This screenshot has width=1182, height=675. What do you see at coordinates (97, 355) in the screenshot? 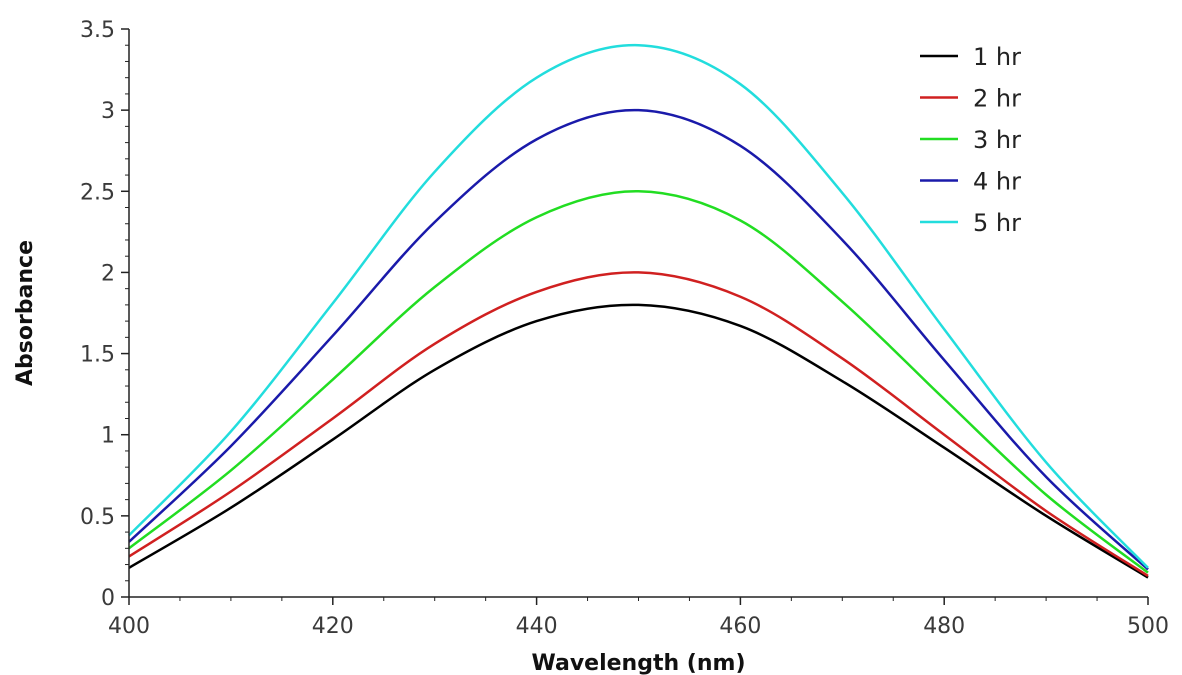
I see `y-tick-label: 1.5` at bounding box center [97, 355].